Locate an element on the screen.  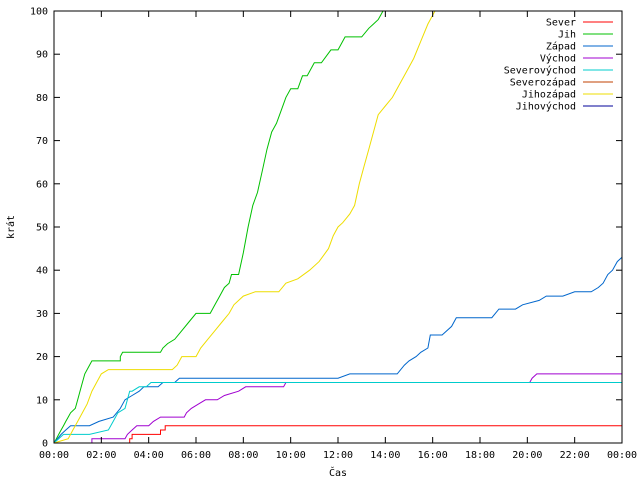
y-tick-label: 70 is located at coordinates (42, 141).